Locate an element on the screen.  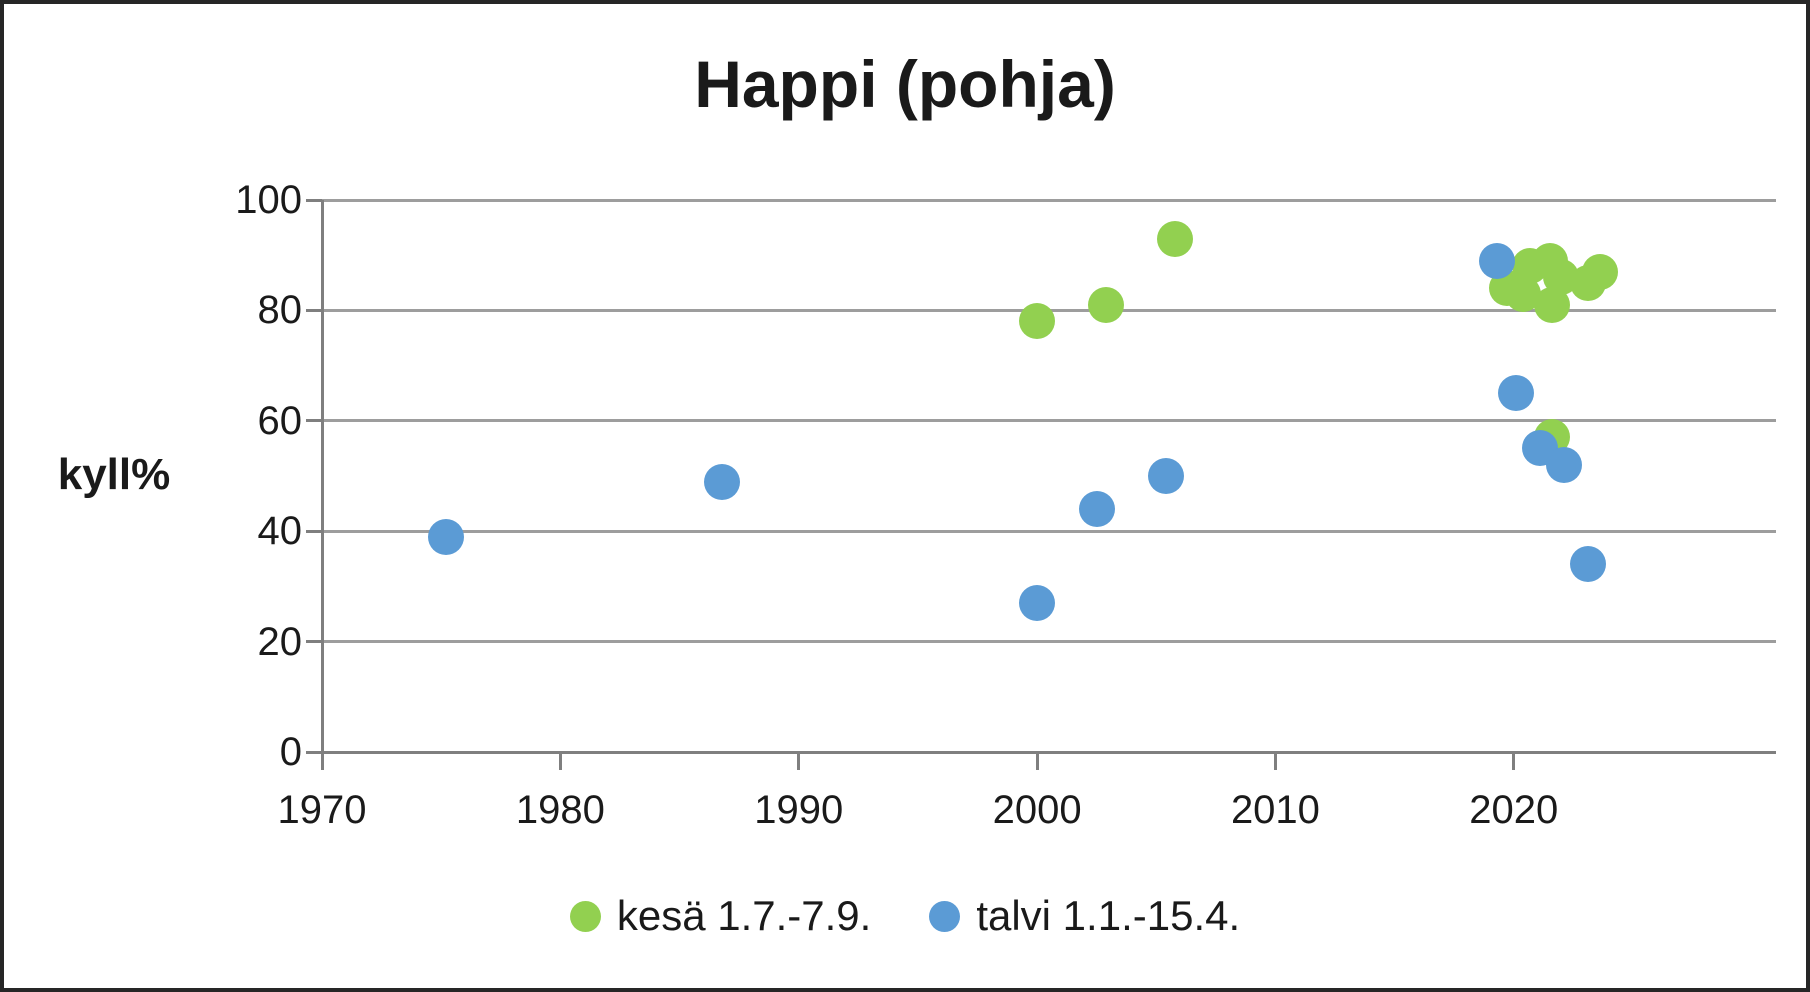
legend-label: talvi 1.1.-15.4. is located at coordinates (1108, 915).